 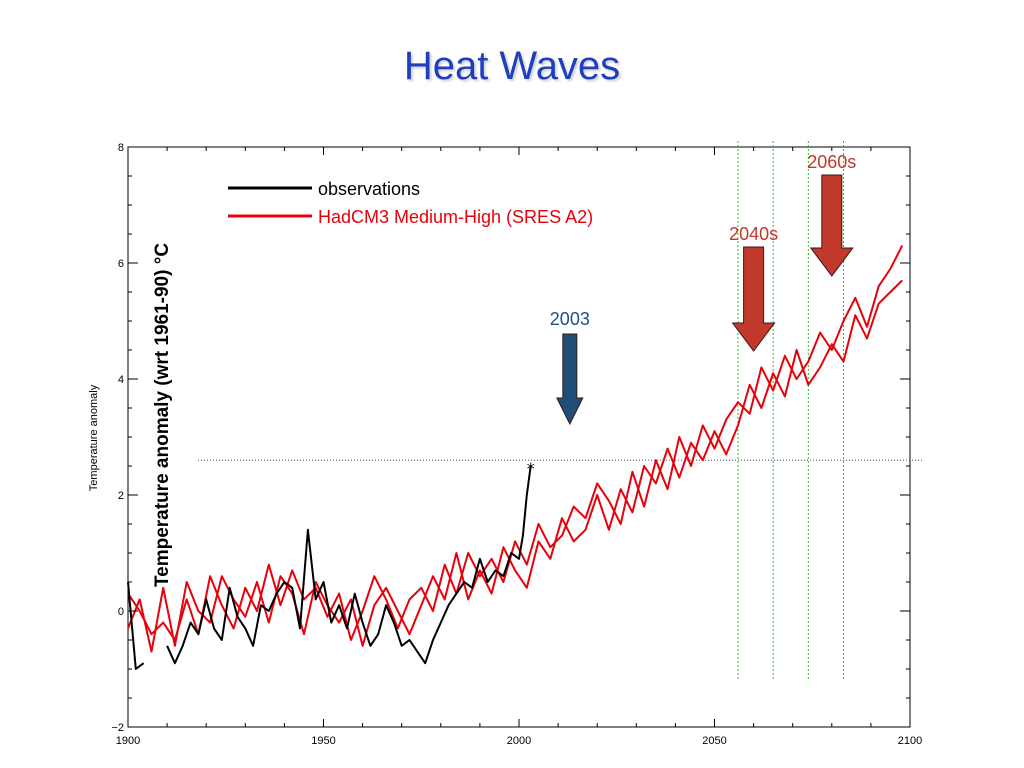 What do you see at coordinates (753, 234) in the screenshot?
I see `annotation-label: 2040s` at bounding box center [753, 234].